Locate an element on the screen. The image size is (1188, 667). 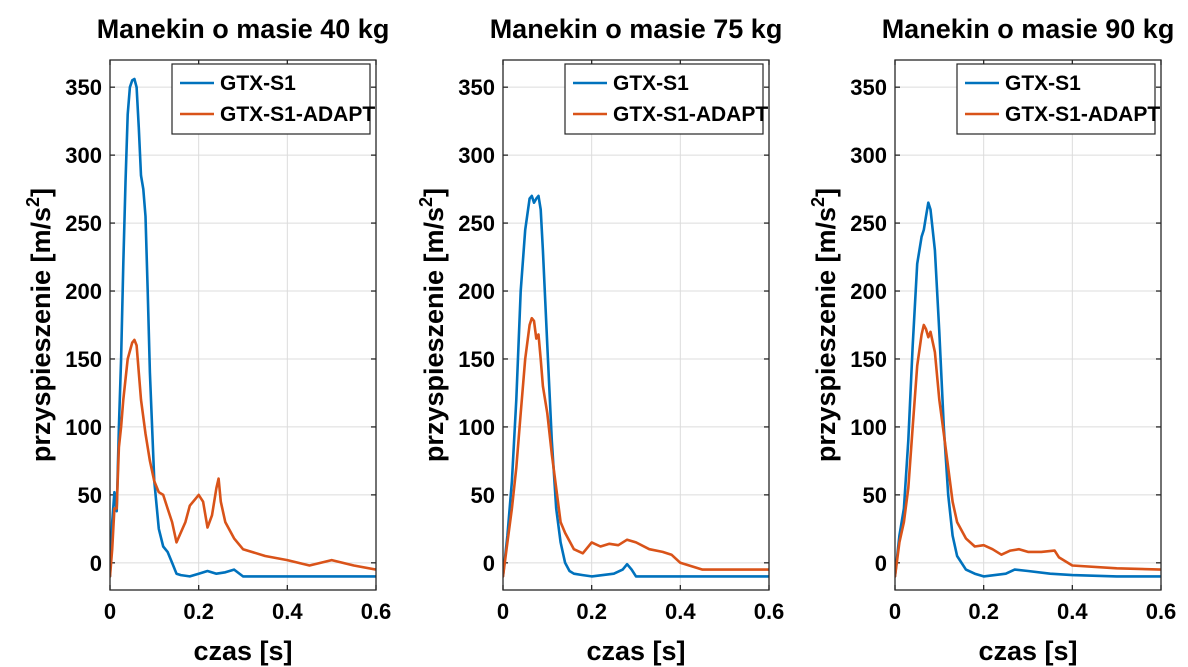
chart-title: Manekin o masie 40 kg is located at coordinates (243, 29).